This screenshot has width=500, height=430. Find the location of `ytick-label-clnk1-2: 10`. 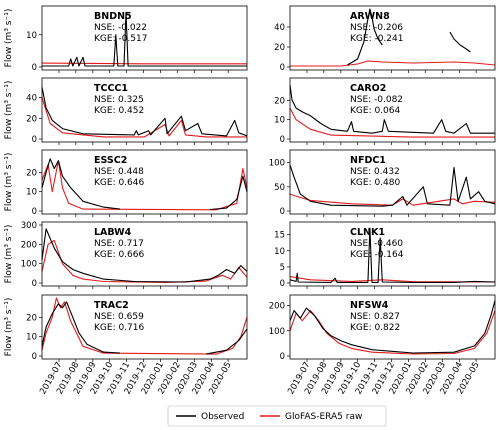

ytick-label-clnk1-2: 10 is located at coordinates (279, 252).